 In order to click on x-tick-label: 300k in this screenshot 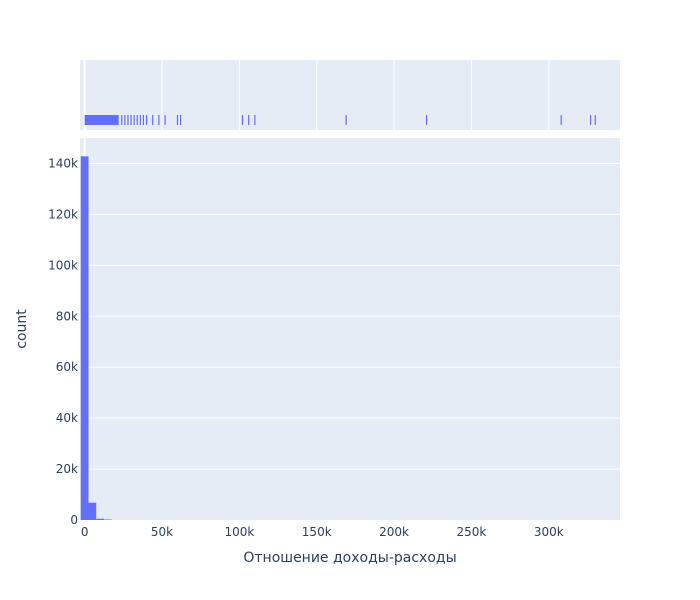, I will do `click(549, 532)`.